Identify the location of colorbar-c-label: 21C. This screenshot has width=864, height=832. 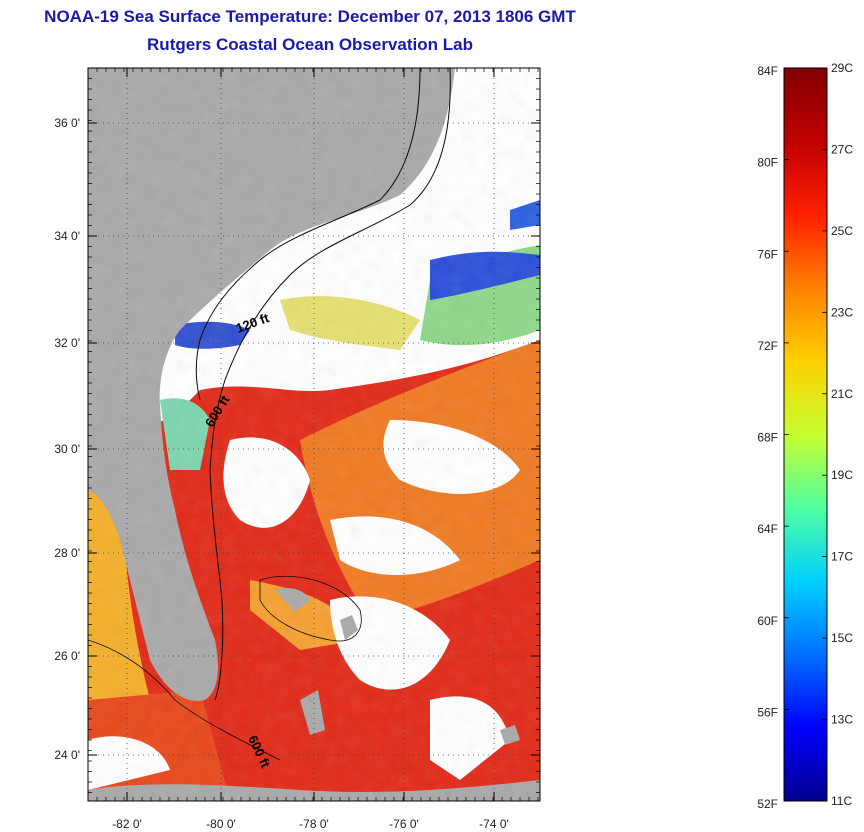
(842, 394).